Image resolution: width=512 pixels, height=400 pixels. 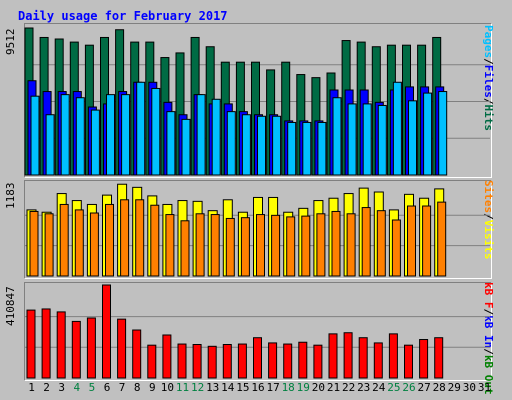 I want to click on day-label: 9, so click(x=152, y=387).